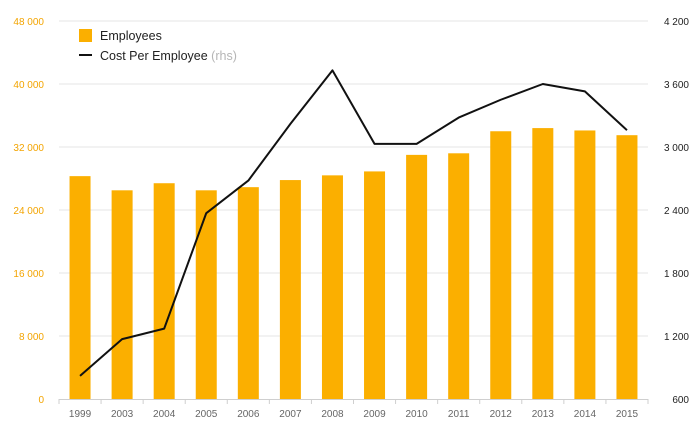 This screenshot has width=700, height=438. What do you see at coordinates (224, 56) in the screenshot?
I see `legend-rhs-hint: (rhs)` at bounding box center [224, 56].